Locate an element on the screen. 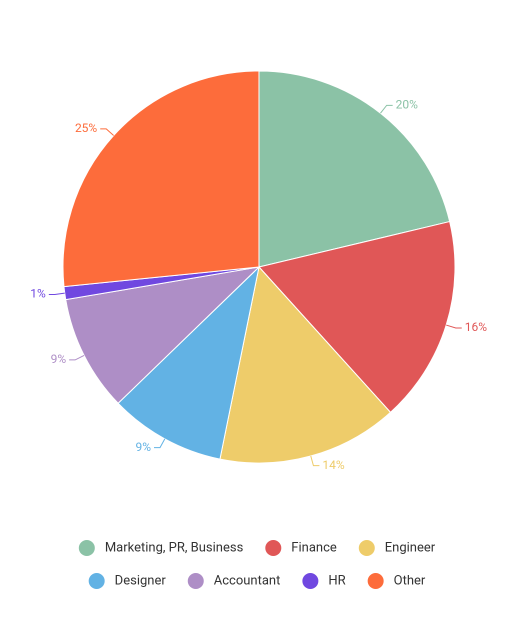  legend-item: Engineer is located at coordinates (397, 548).